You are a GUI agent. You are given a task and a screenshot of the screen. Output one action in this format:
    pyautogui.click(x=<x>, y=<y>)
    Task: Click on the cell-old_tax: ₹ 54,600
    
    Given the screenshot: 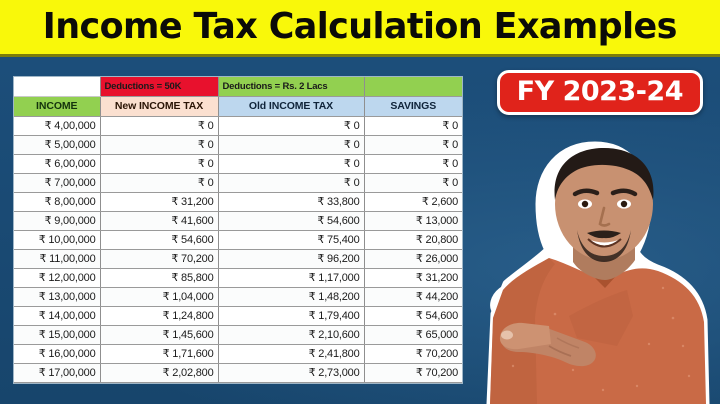 What is the action you would take?
    pyautogui.click(x=291, y=221)
    